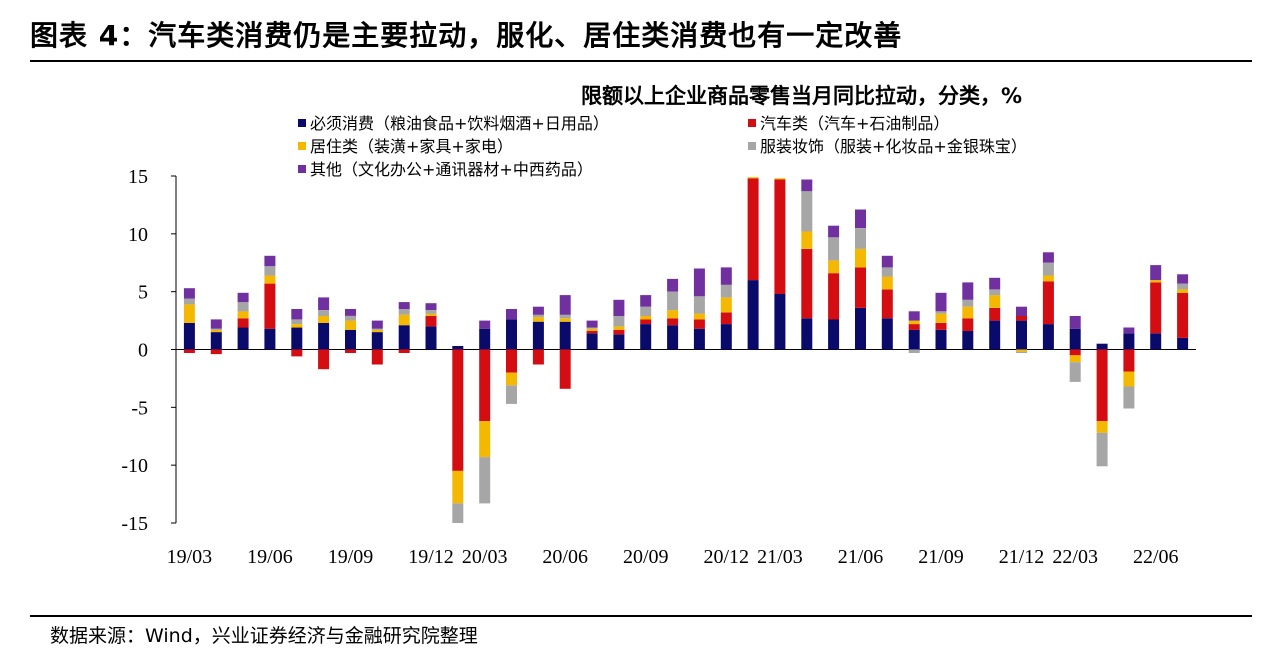  What do you see at coordinates (431, 557) in the screenshot?
I see `x-tick-label: 19/12` at bounding box center [431, 557].